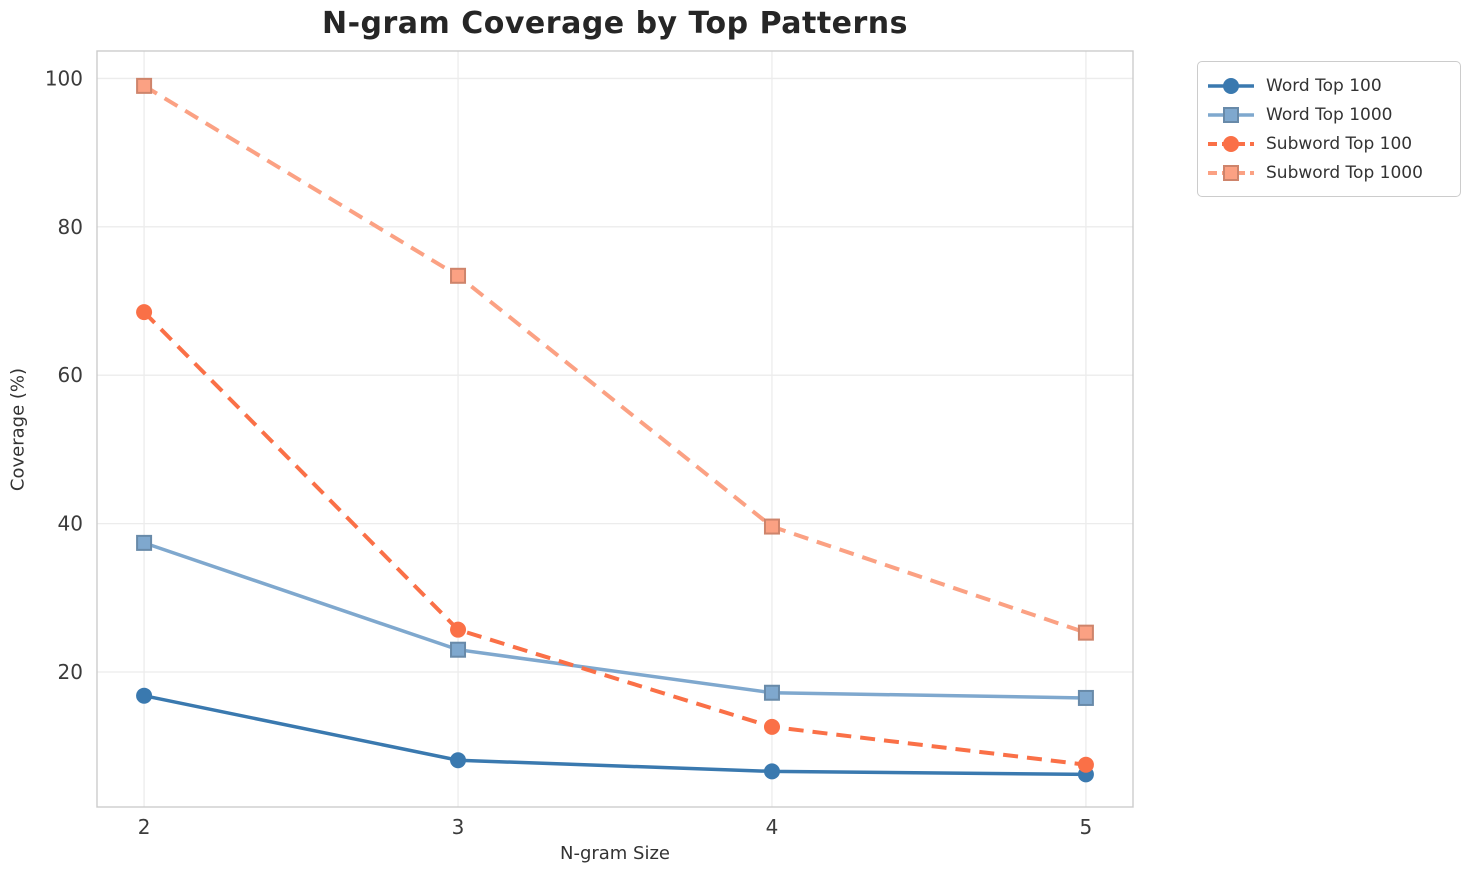  I want to click on legend-label: Subword Top 1000, so click(1344, 172).